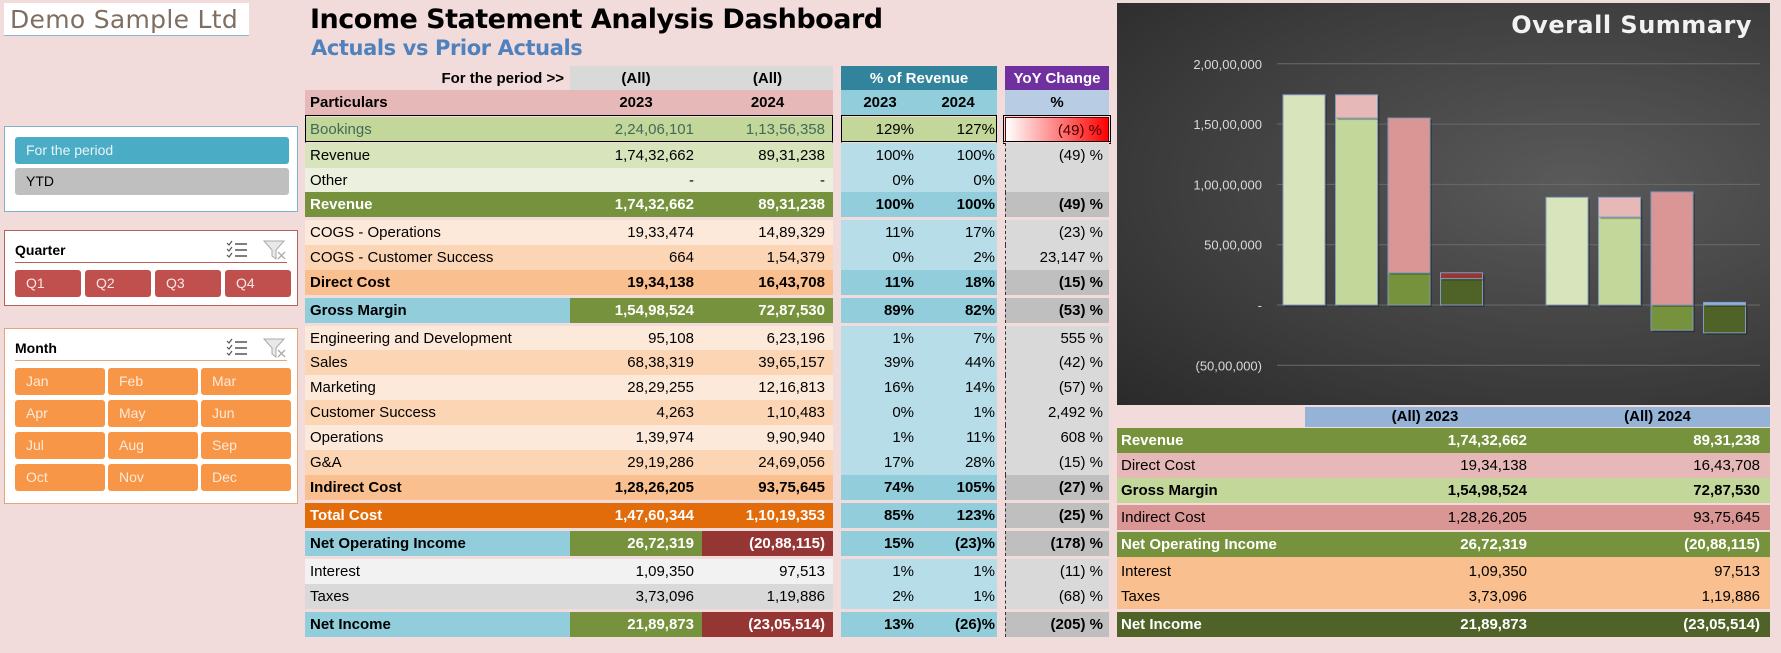 This screenshot has height=653, width=1781. Describe the element at coordinates (636, 624) in the screenshot. I see `row-value-2023: 21,89,873` at that location.